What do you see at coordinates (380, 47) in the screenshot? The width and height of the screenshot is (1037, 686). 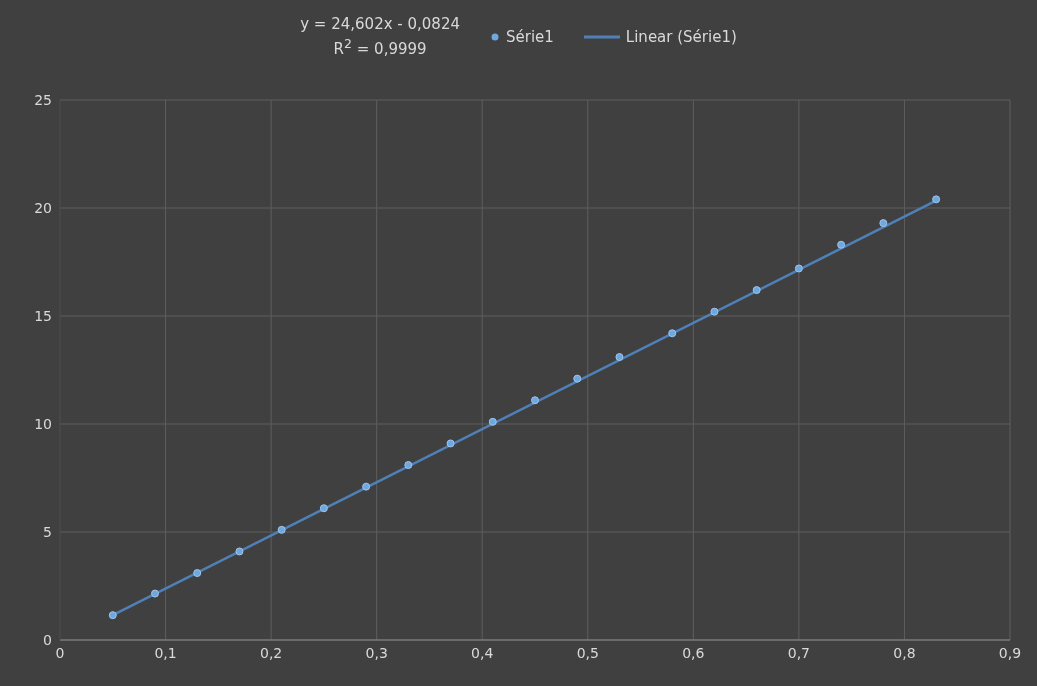 I see `text: R$^{2}$ = 0,9999` at bounding box center [380, 47].